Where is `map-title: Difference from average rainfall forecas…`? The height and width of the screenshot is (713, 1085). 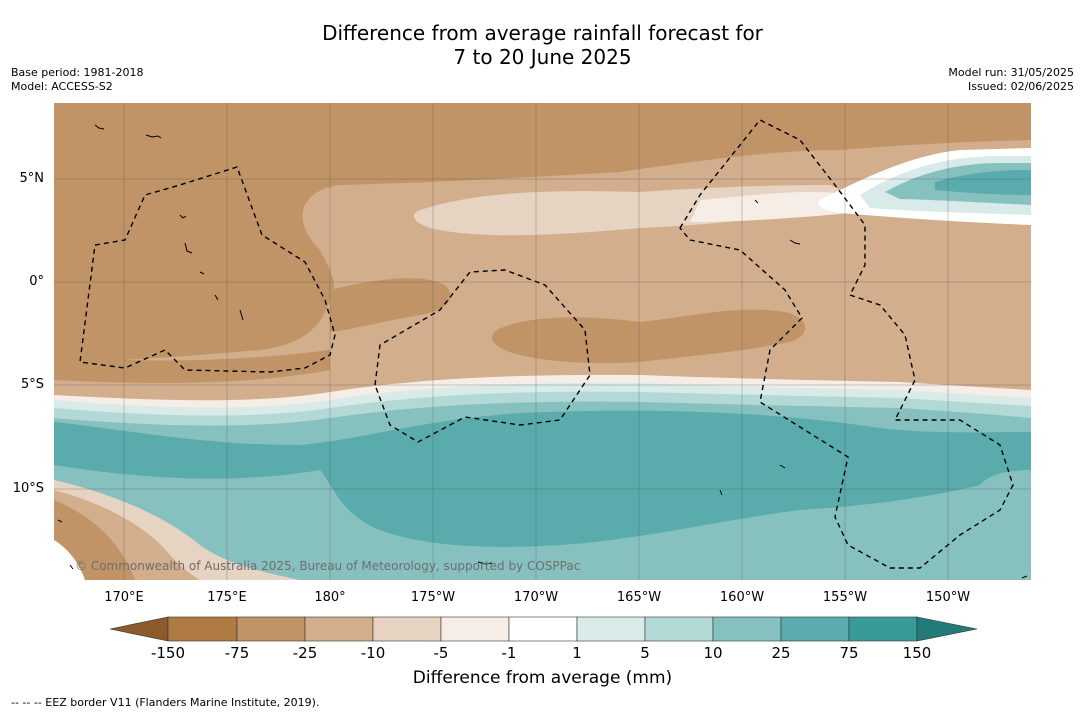 map-title: Difference from average rainfall forecas… is located at coordinates (542, 45).